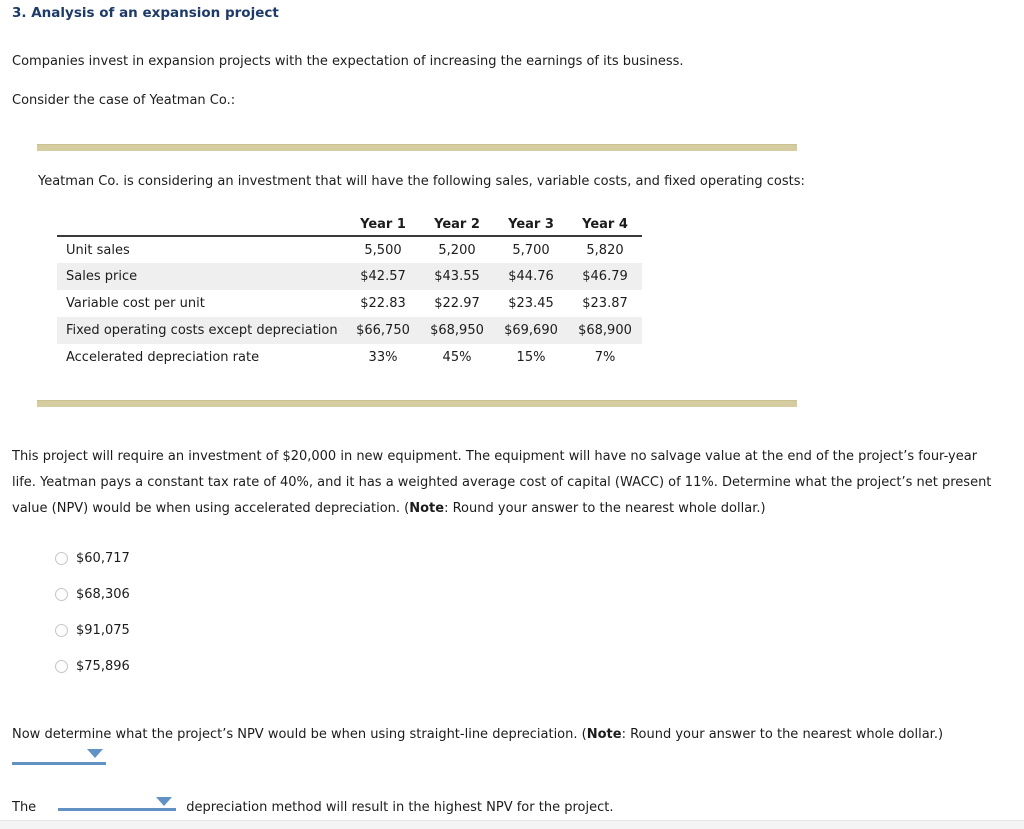 The image size is (1024, 829). What do you see at coordinates (605, 276) in the screenshot?
I see `cell-value: $46.79` at bounding box center [605, 276].